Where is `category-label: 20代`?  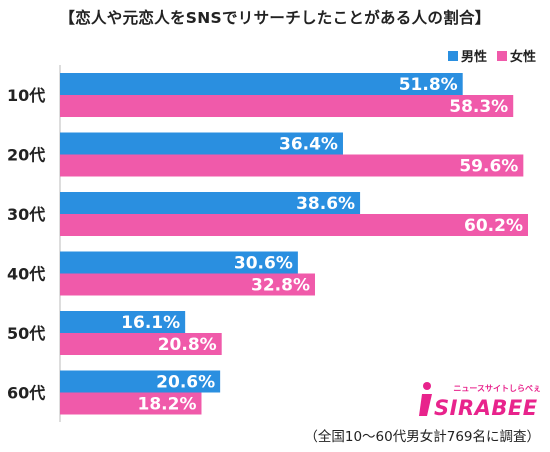
category-label: 20代 is located at coordinates (26, 155).